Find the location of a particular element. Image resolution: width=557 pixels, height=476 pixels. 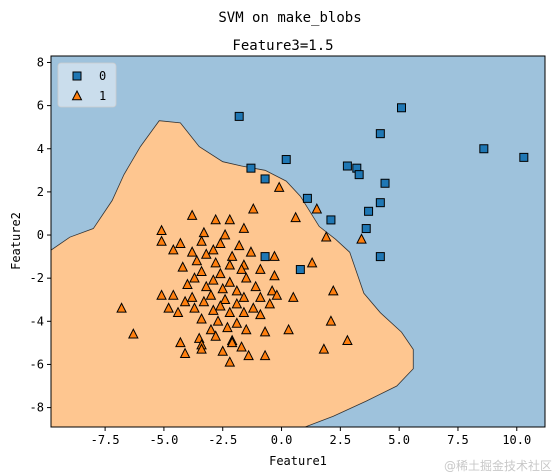

watermark: @稀土掘金技术社区 is located at coordinates (498, 465).